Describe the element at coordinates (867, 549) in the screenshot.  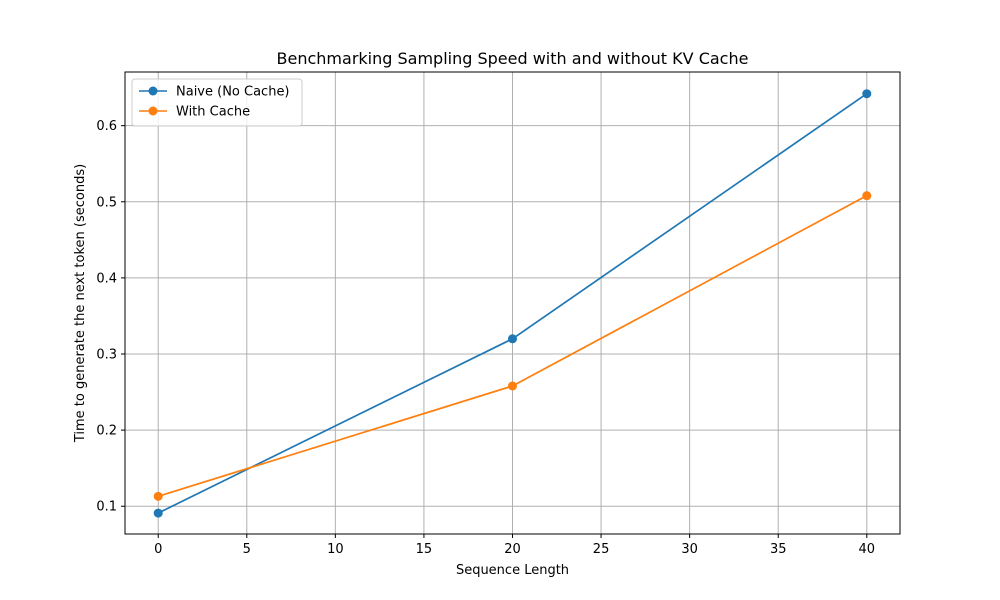
I see `x-tick-label: 40` at that location.